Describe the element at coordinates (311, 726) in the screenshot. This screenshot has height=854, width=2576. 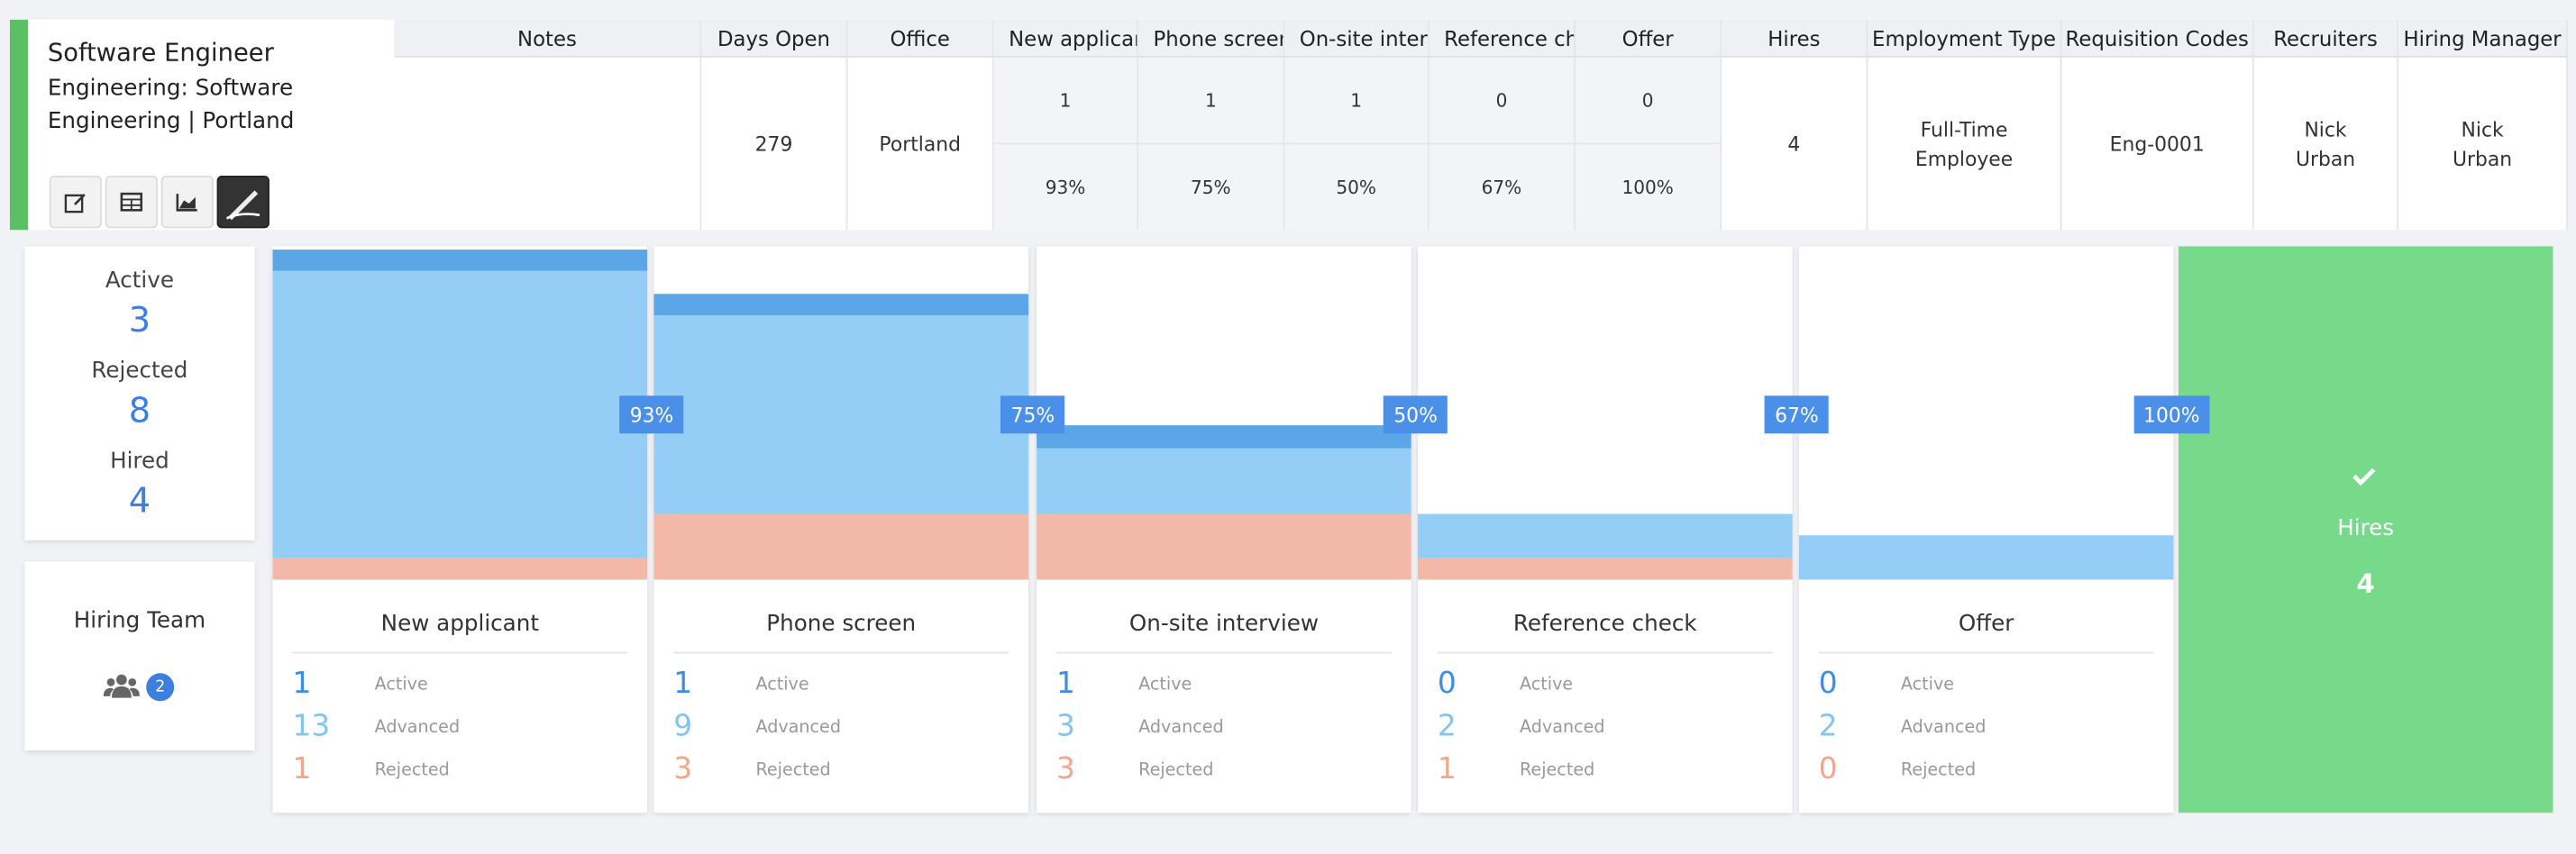
I see `advanced-count: 13` at that location.